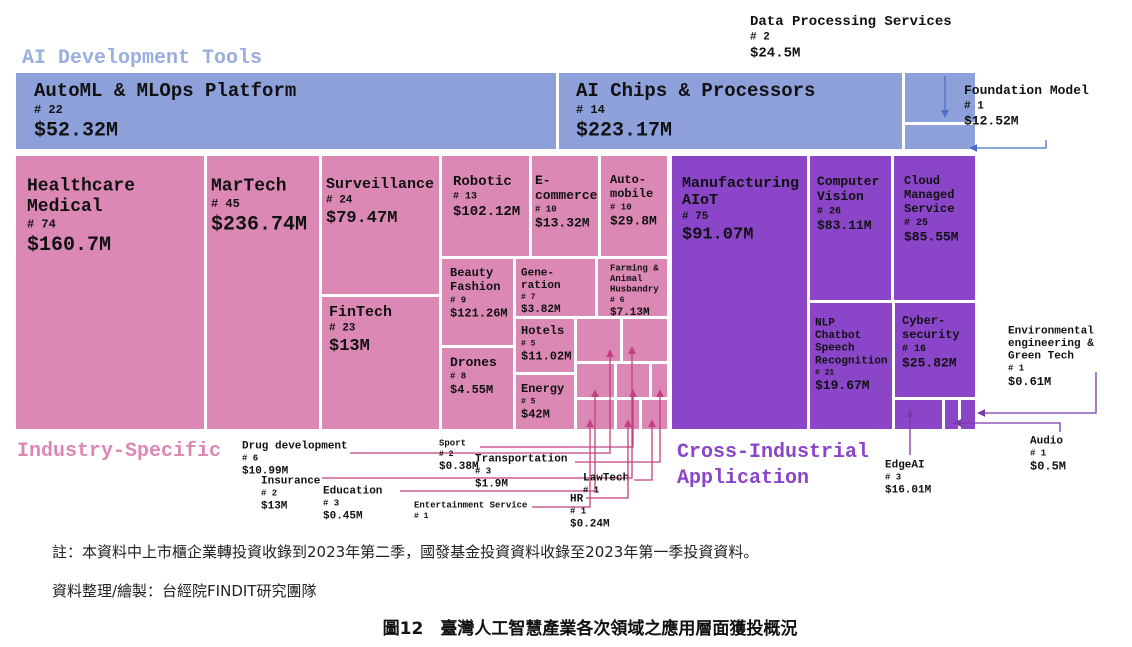  What do you see at coordinates (743, 478) in the screenshot?
I see `group-label: Application` at bounding box center [743, 478].